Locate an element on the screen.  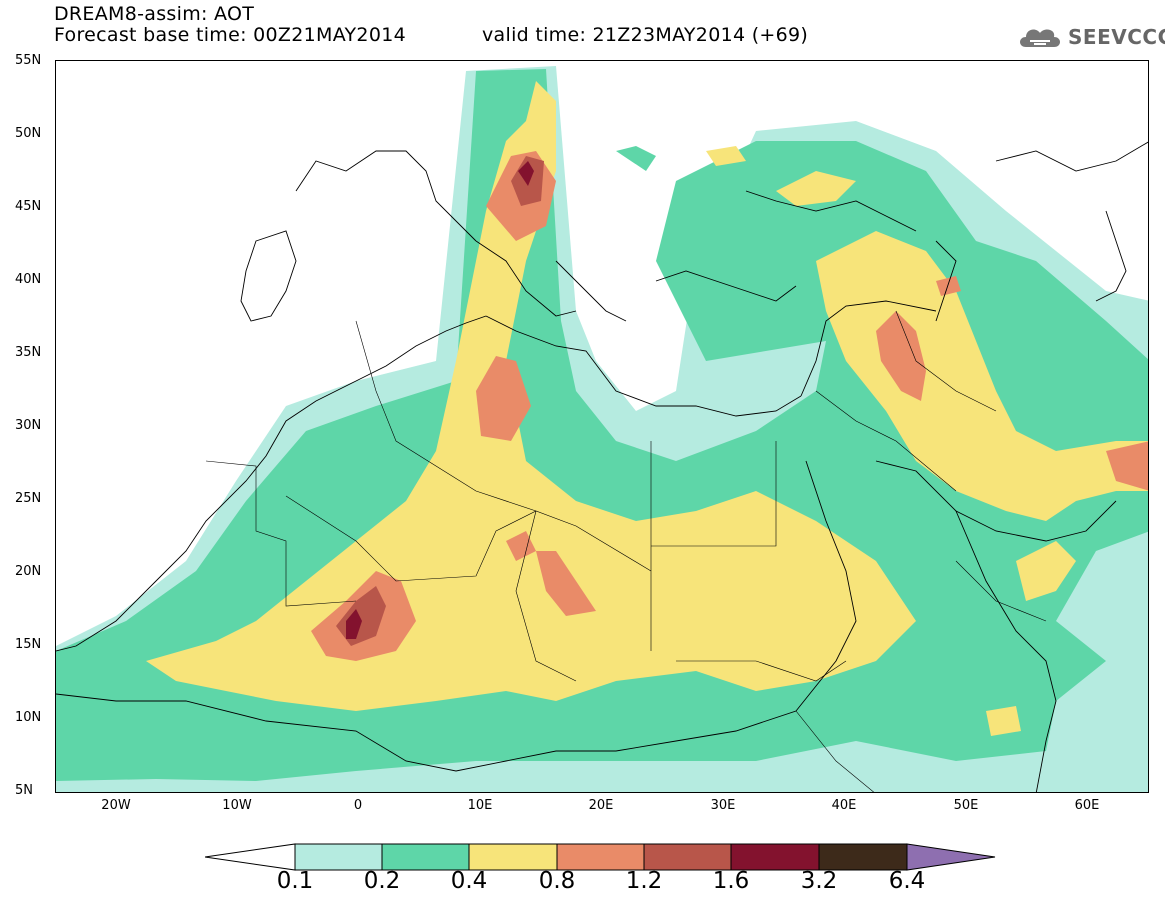
valid-time: valid time: 21Z23MAY2014 (+69) is located at coordinates (645, 35).